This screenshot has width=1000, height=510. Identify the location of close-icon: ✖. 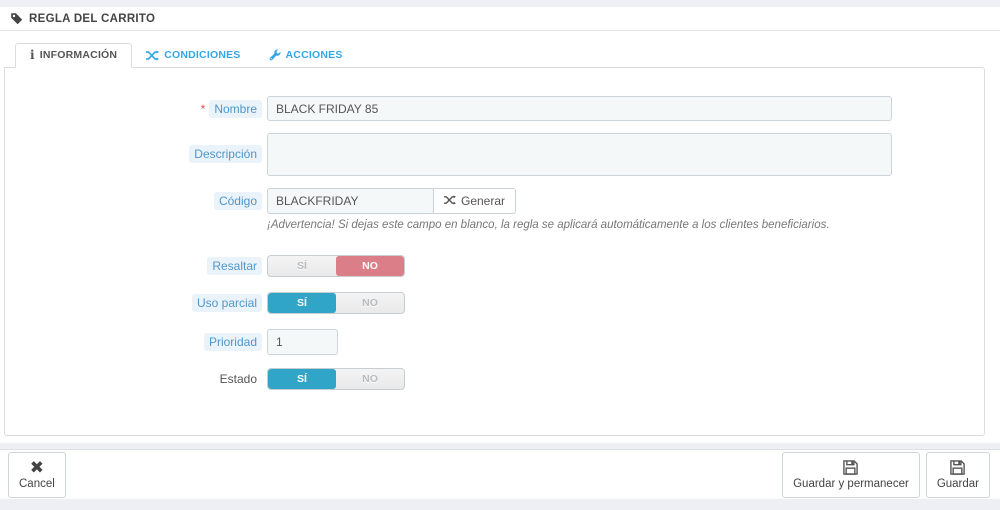
(37, 467).